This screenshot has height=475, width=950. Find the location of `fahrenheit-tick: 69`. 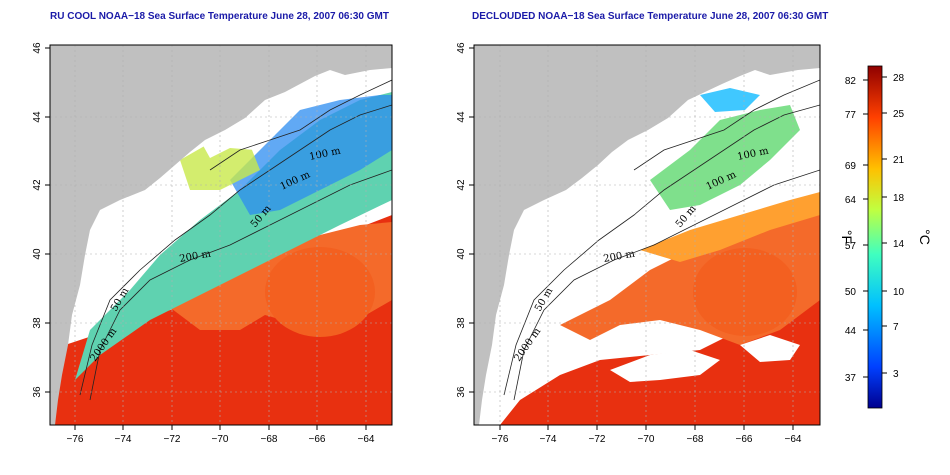

fahrenheit-tick: 69 is located at coordinates (851, 166).